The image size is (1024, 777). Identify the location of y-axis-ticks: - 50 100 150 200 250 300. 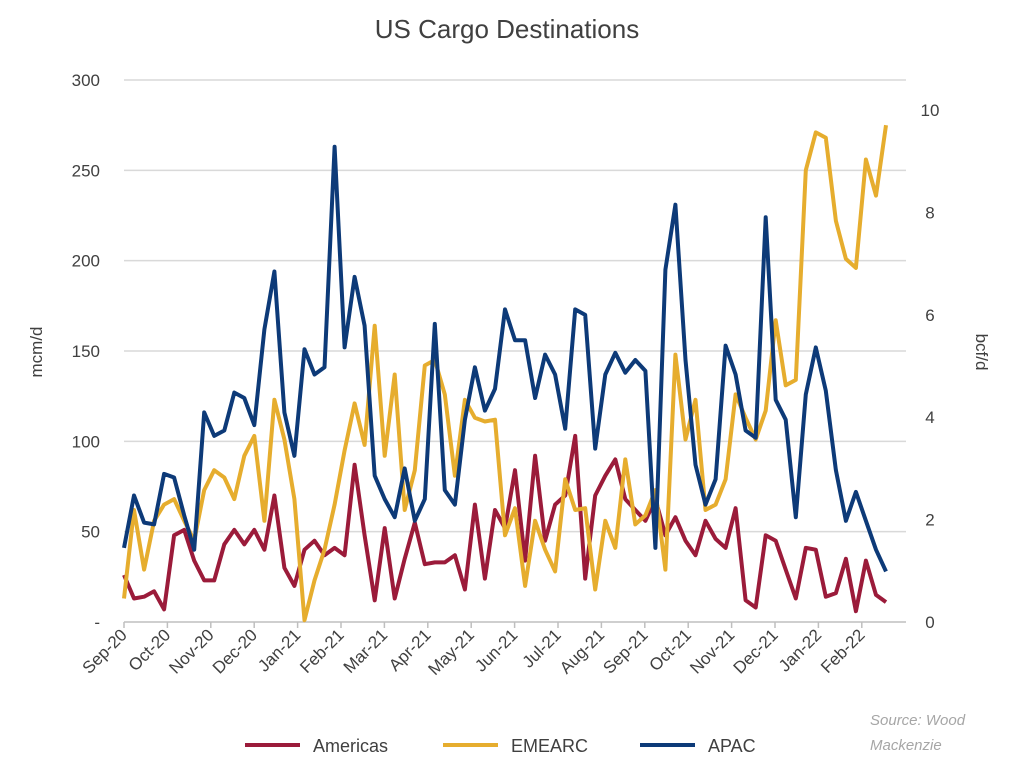
(86, 351).